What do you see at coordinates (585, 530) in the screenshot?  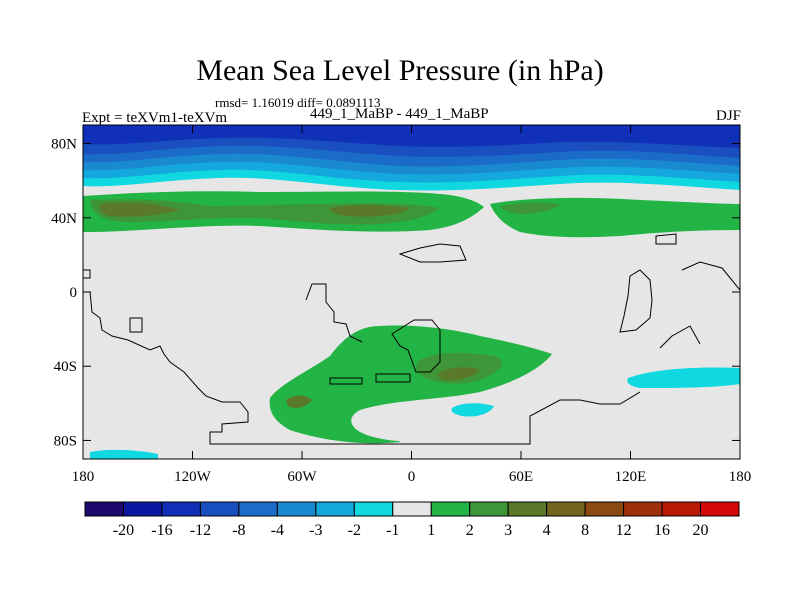 I see `colorbar-label: 8` at bounding box center [585, 530].